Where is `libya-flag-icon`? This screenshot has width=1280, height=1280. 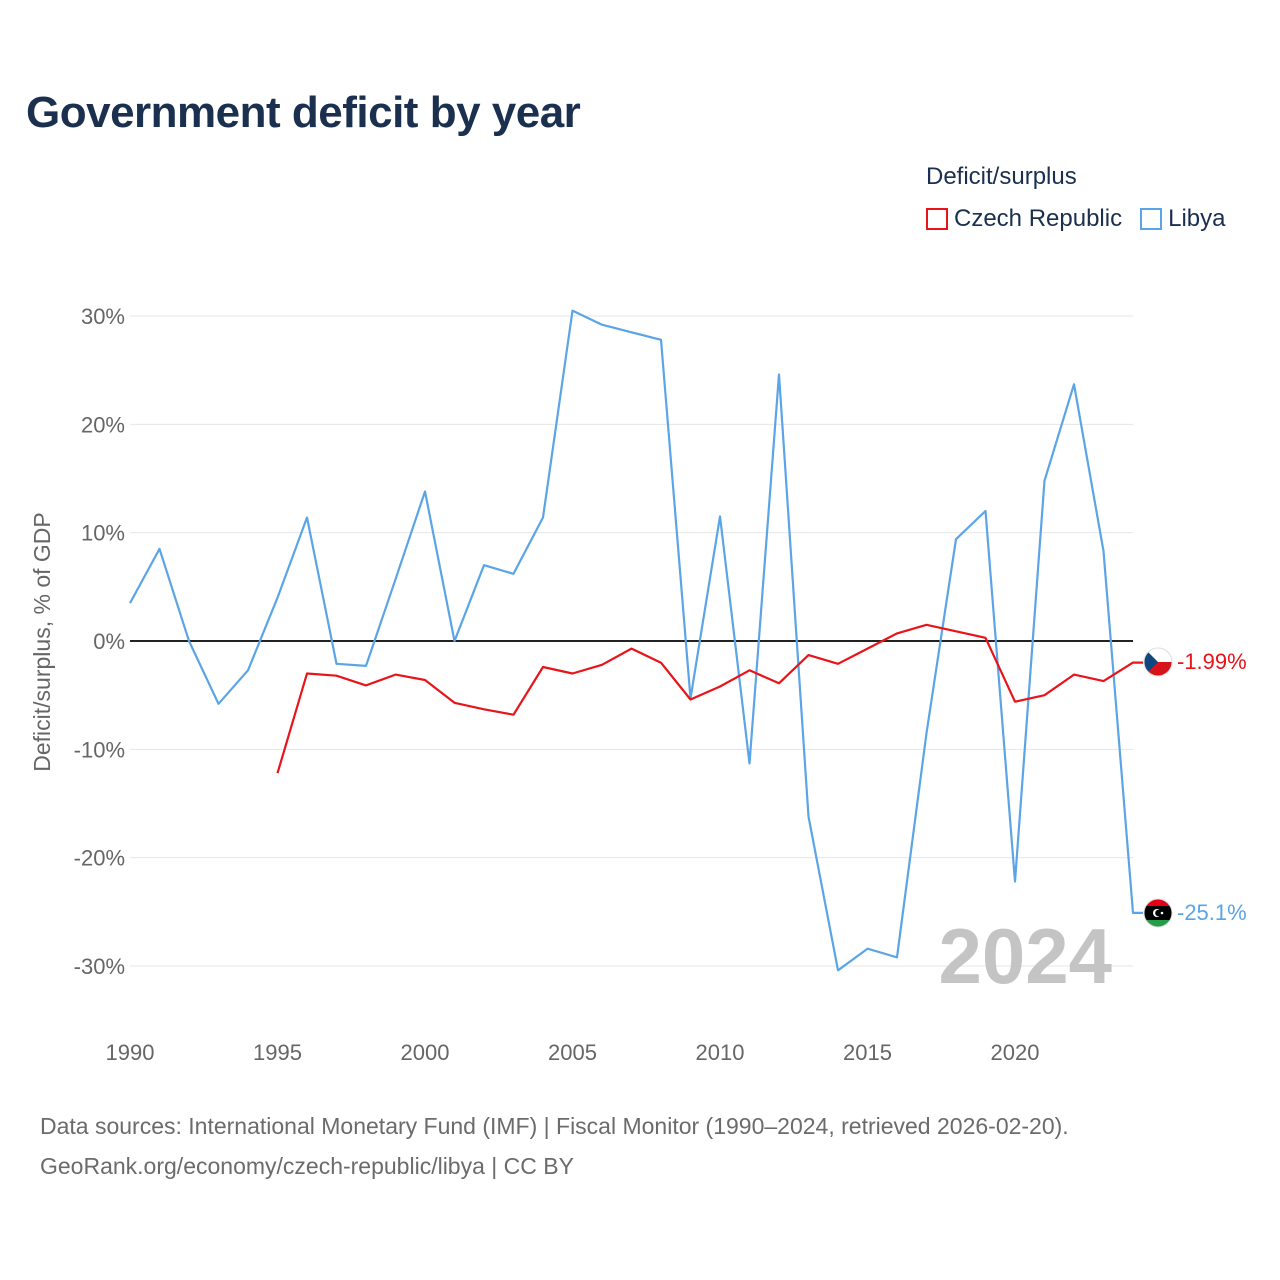 libya-flag-icon is located at coordinates (1158, 913).